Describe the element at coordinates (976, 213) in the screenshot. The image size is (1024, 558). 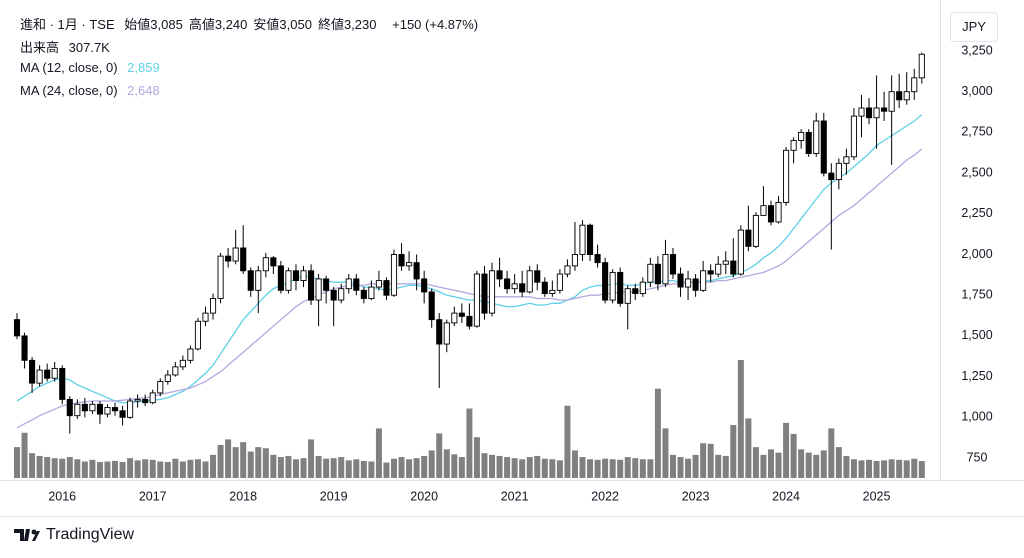
I see `y-tick-label: 2,250` at that location.